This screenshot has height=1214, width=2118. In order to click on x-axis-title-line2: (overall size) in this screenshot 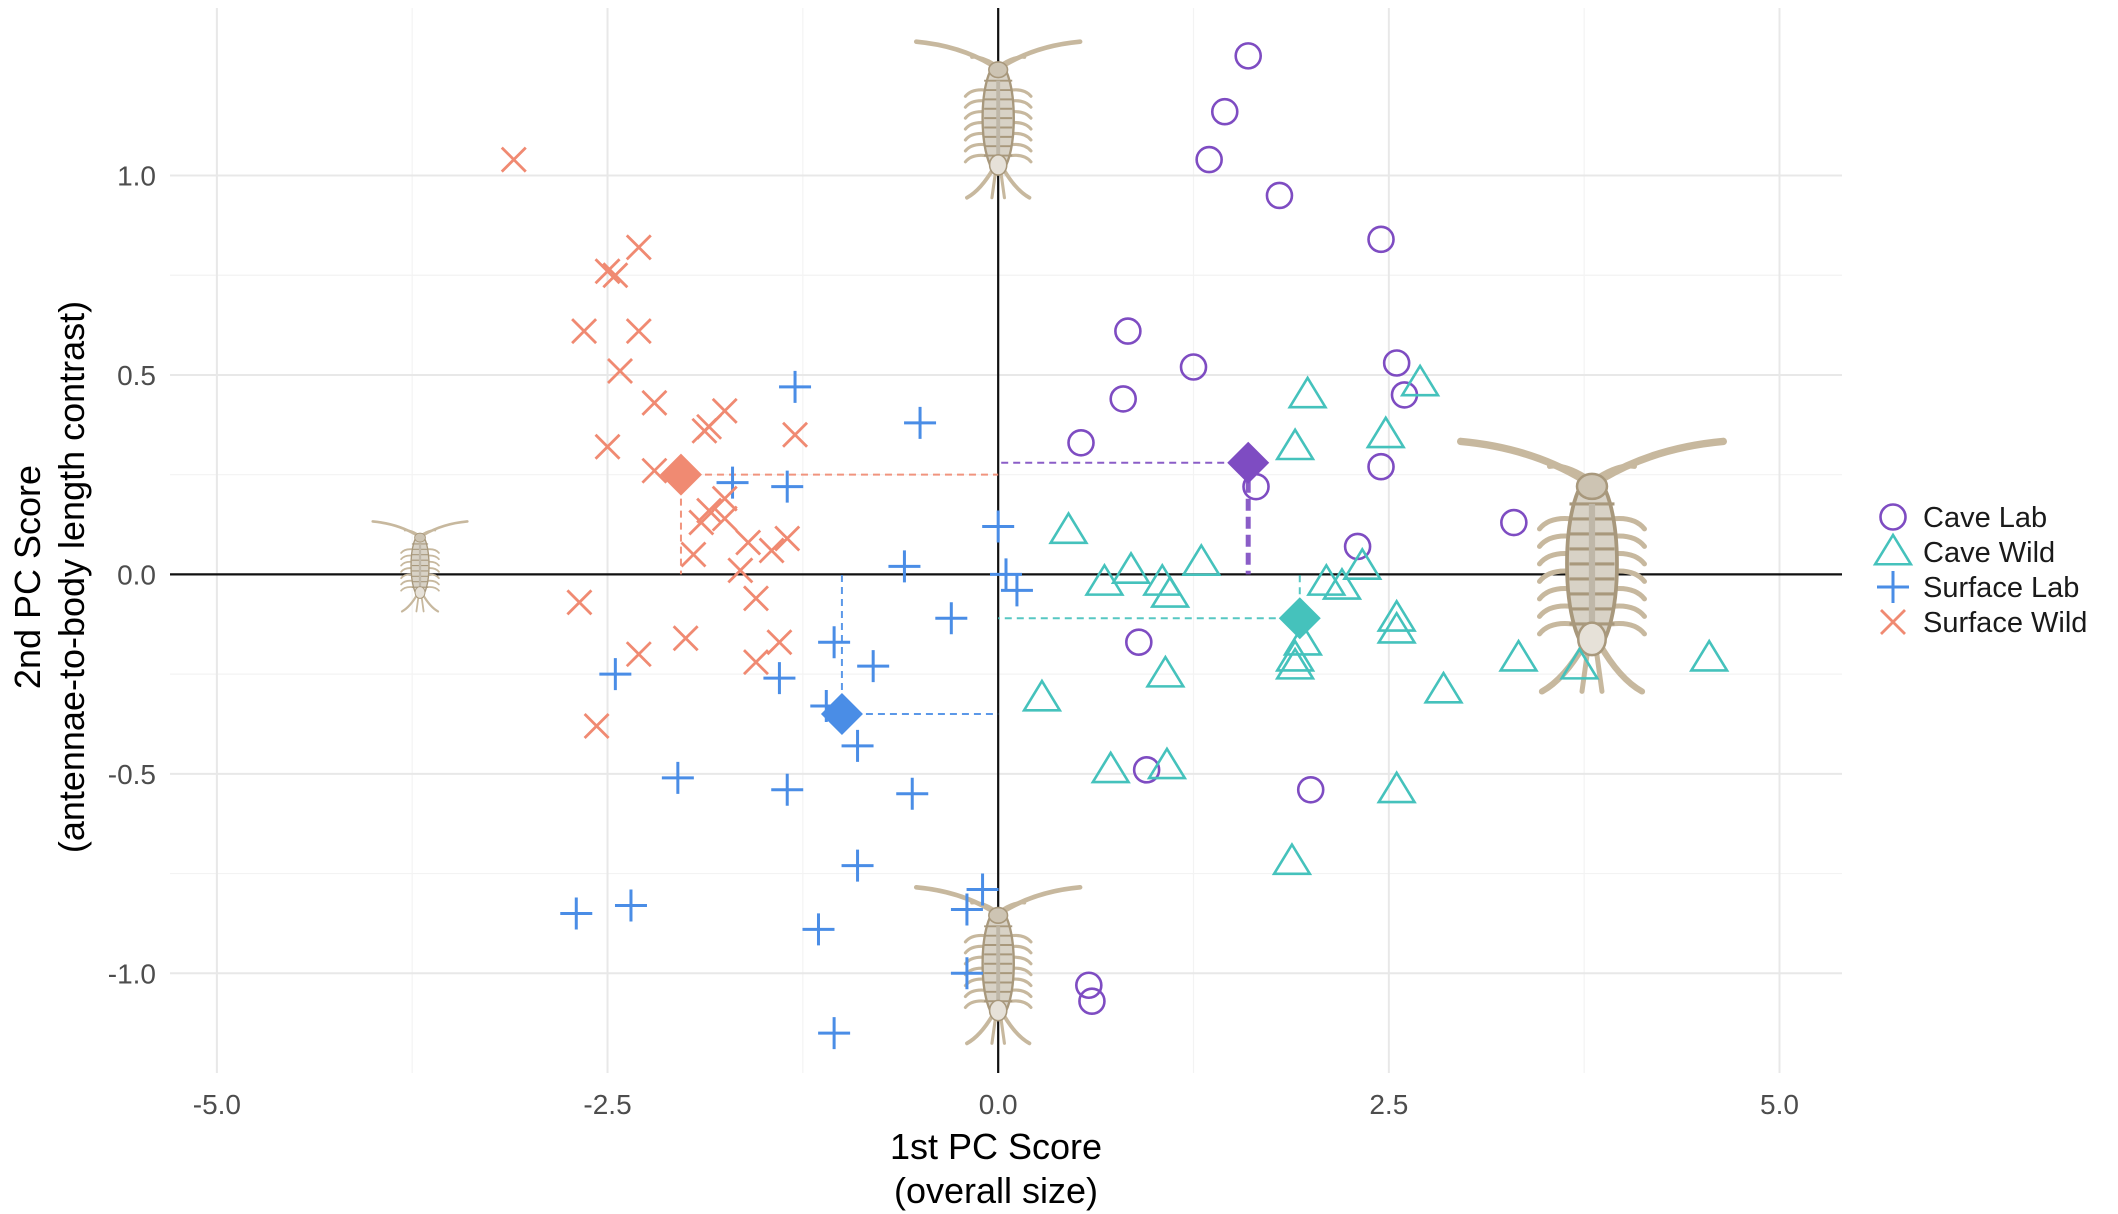, I will do `click(996, 1190)`.